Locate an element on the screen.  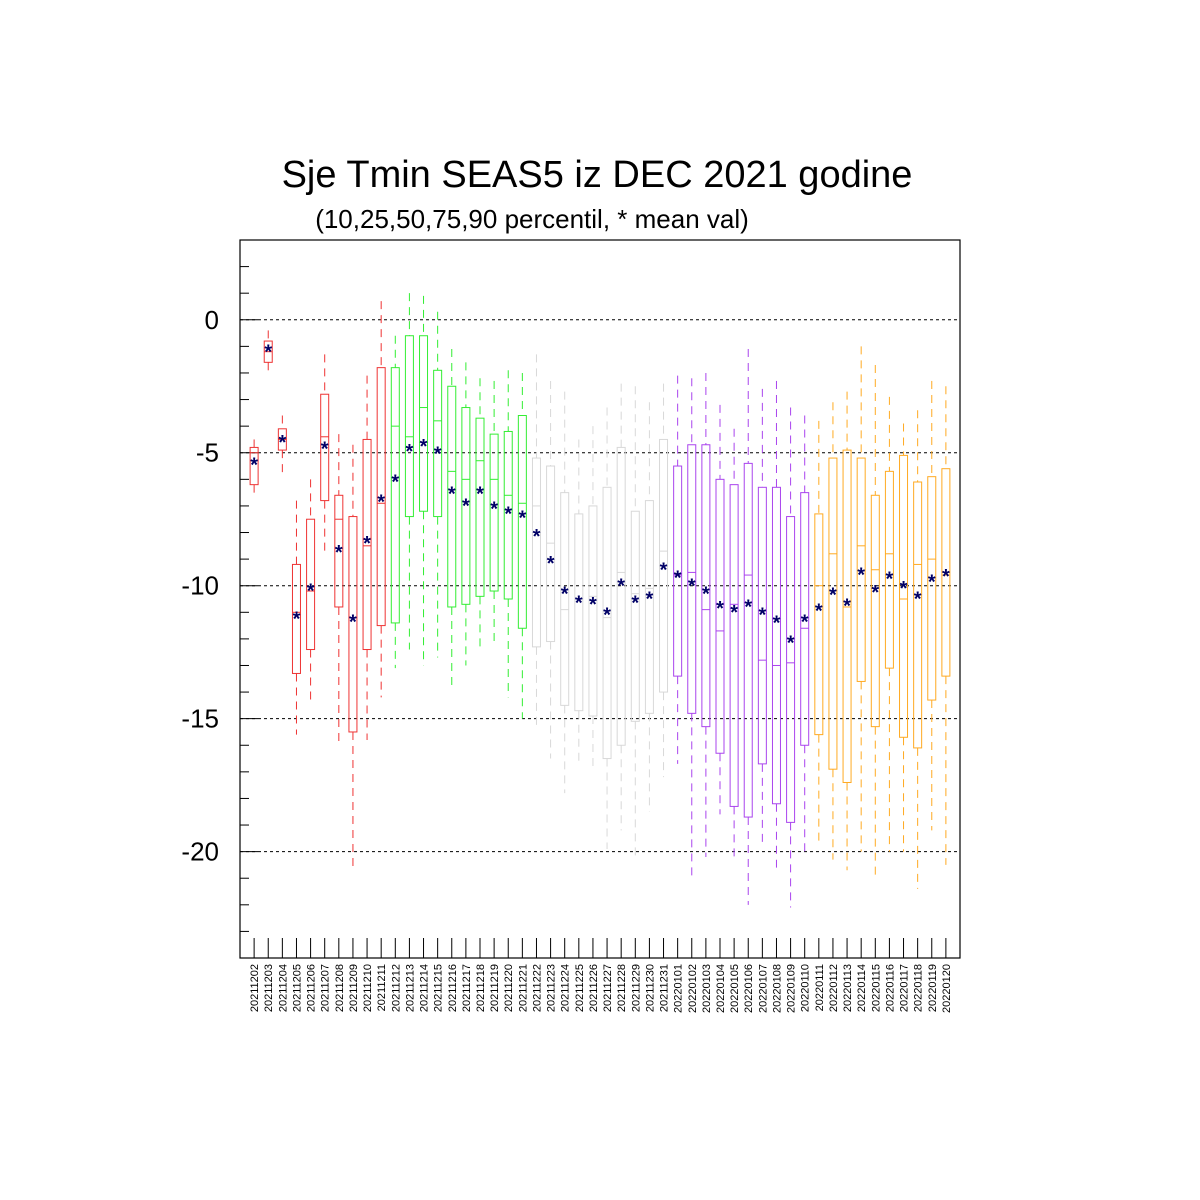
box-20211215: * is located at coordinates (438, 484).